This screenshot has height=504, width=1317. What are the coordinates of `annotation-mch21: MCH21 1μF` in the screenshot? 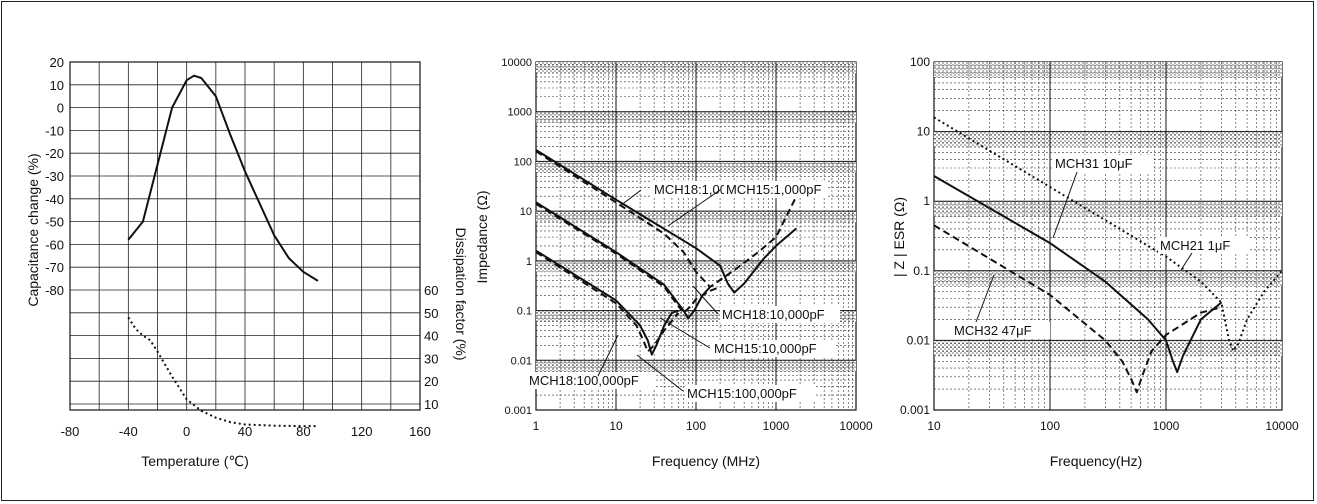 It's located at (1195, 245).